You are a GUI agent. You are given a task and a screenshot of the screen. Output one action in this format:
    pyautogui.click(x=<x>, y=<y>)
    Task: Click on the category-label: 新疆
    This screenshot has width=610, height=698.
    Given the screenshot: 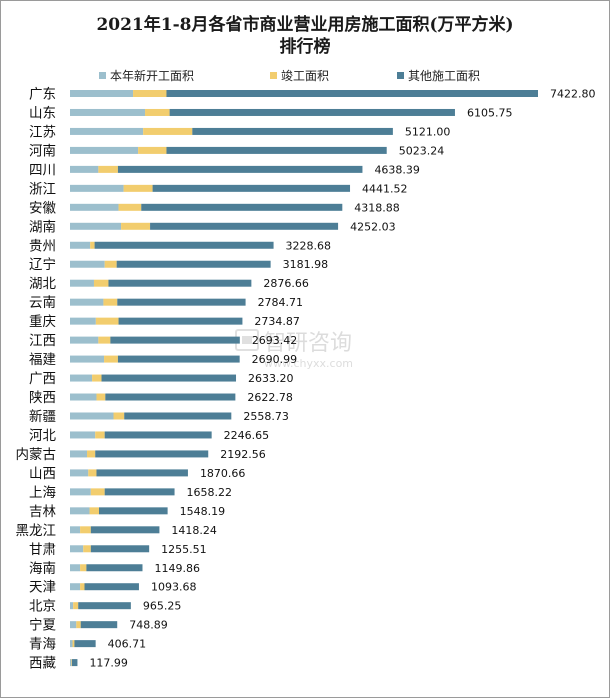 What is the action you would take?
    pyautogui.click(x=42, y=417)
    